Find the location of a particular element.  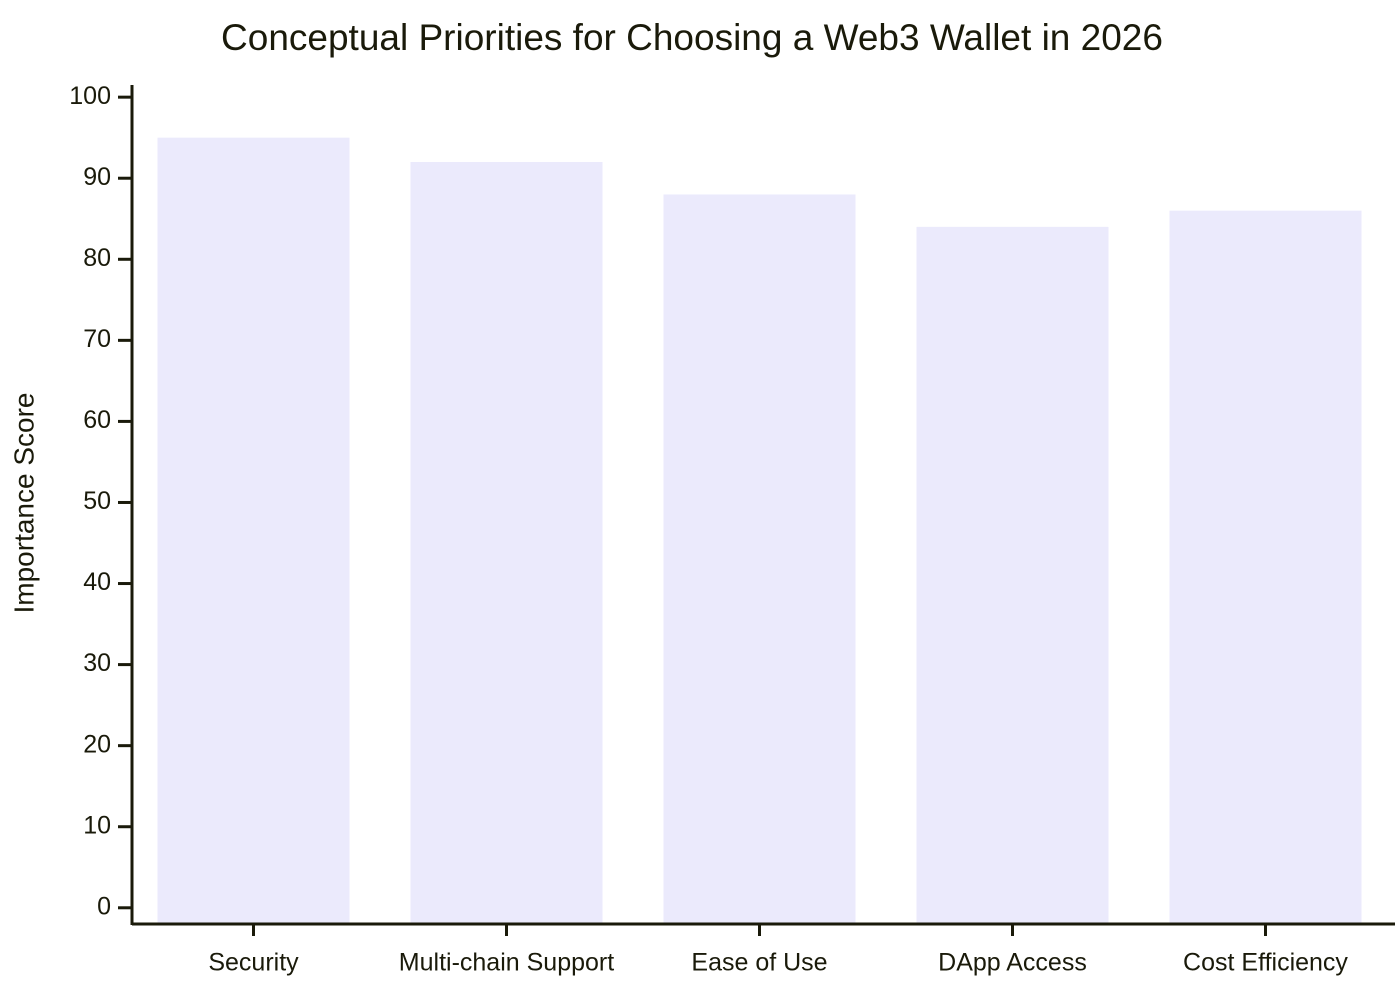

x-tick-label: Multi-chain Support is located at coordinates (506, 963).